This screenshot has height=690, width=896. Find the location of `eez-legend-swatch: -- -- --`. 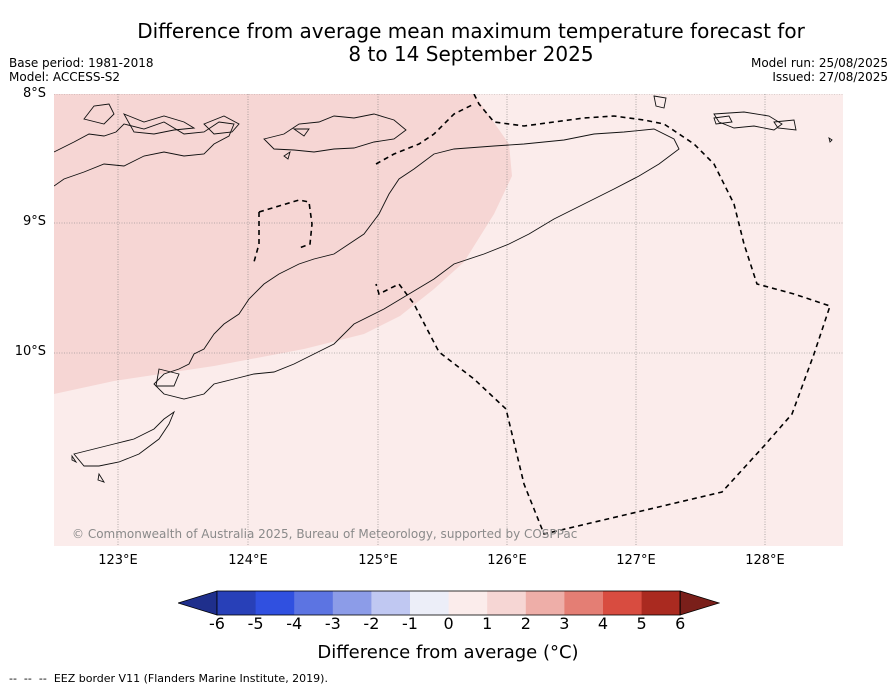

eez-legend-swatch: -- -- -- is located at coordinates (30, 678).